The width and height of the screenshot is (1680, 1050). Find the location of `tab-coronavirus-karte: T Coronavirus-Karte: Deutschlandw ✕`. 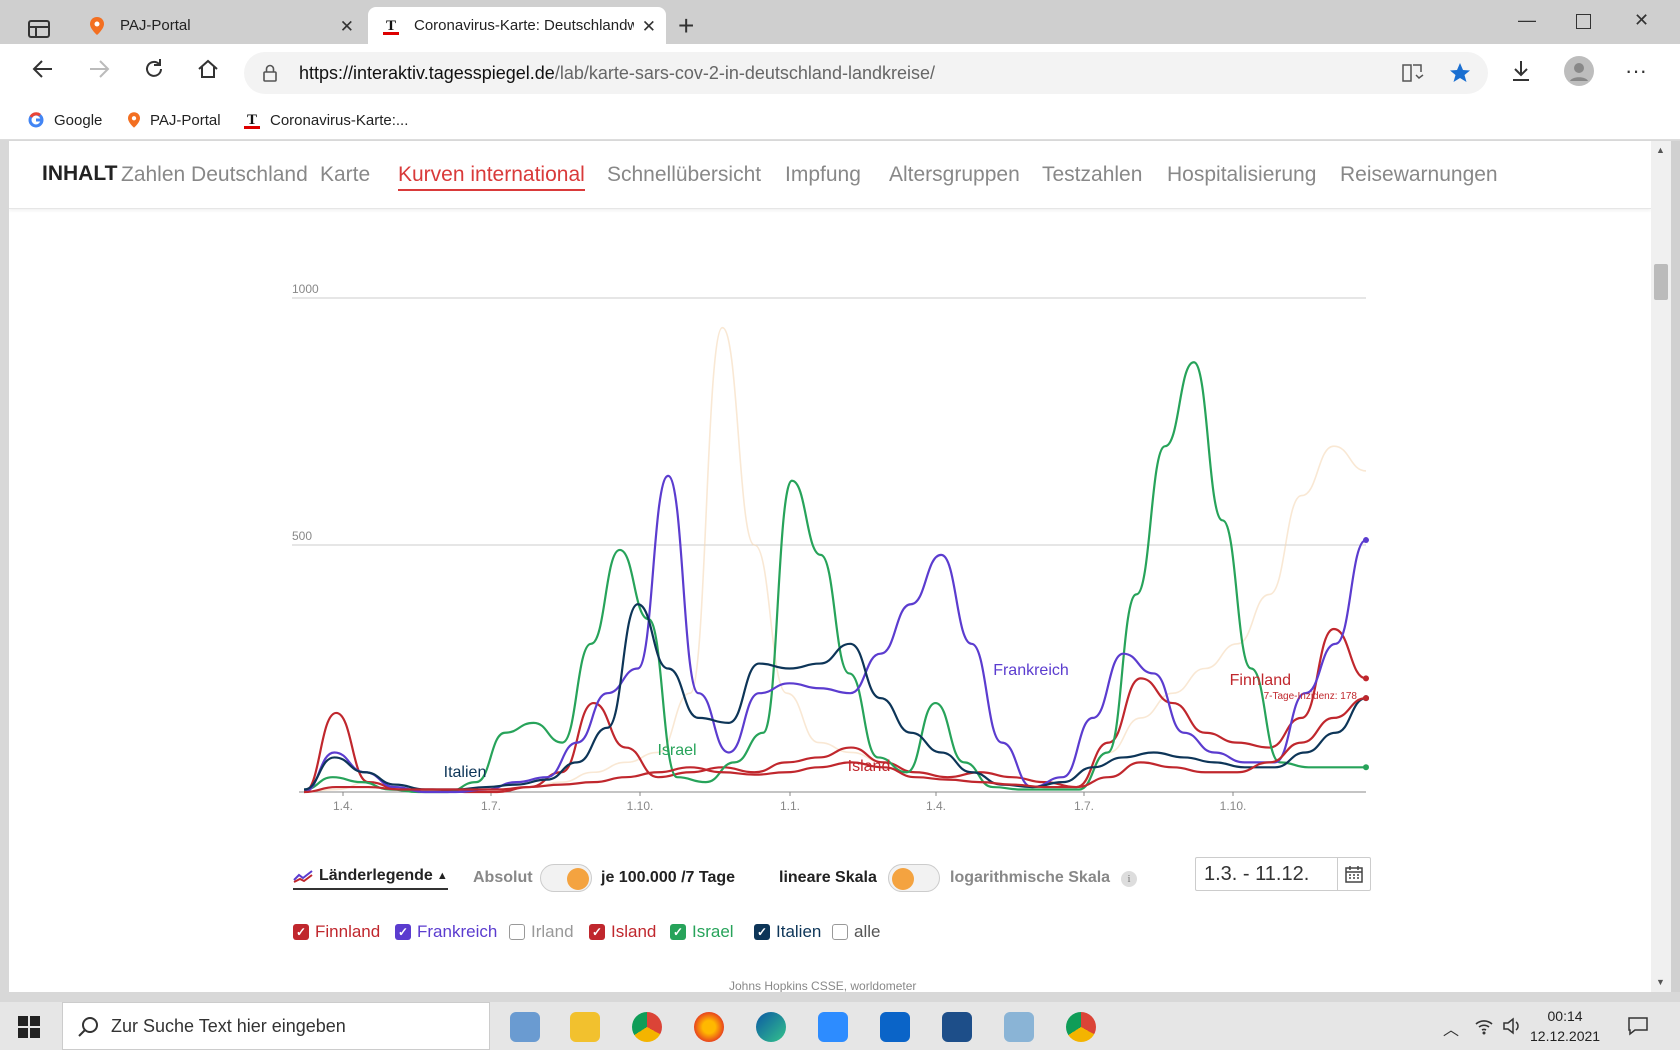

tab-coronavirus-karte: T Coronavirus-Karte: Deutschlandw ✕ is located at coordinates (517, 25).